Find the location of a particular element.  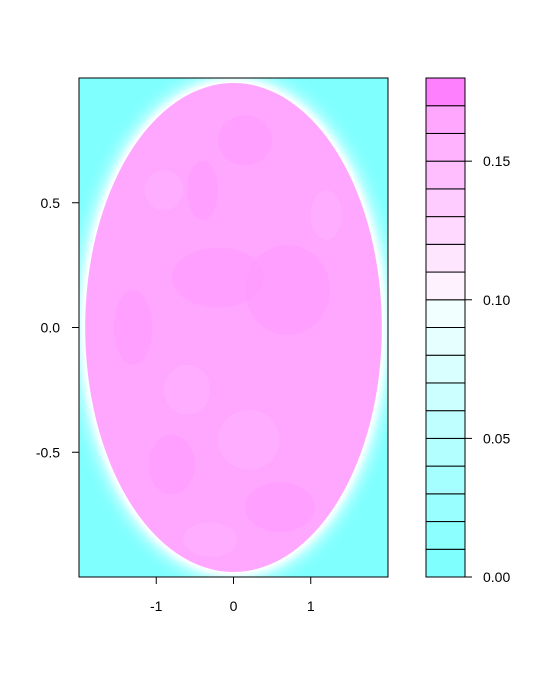

x-tick-label: 1 is located at coordinates (311, 606).